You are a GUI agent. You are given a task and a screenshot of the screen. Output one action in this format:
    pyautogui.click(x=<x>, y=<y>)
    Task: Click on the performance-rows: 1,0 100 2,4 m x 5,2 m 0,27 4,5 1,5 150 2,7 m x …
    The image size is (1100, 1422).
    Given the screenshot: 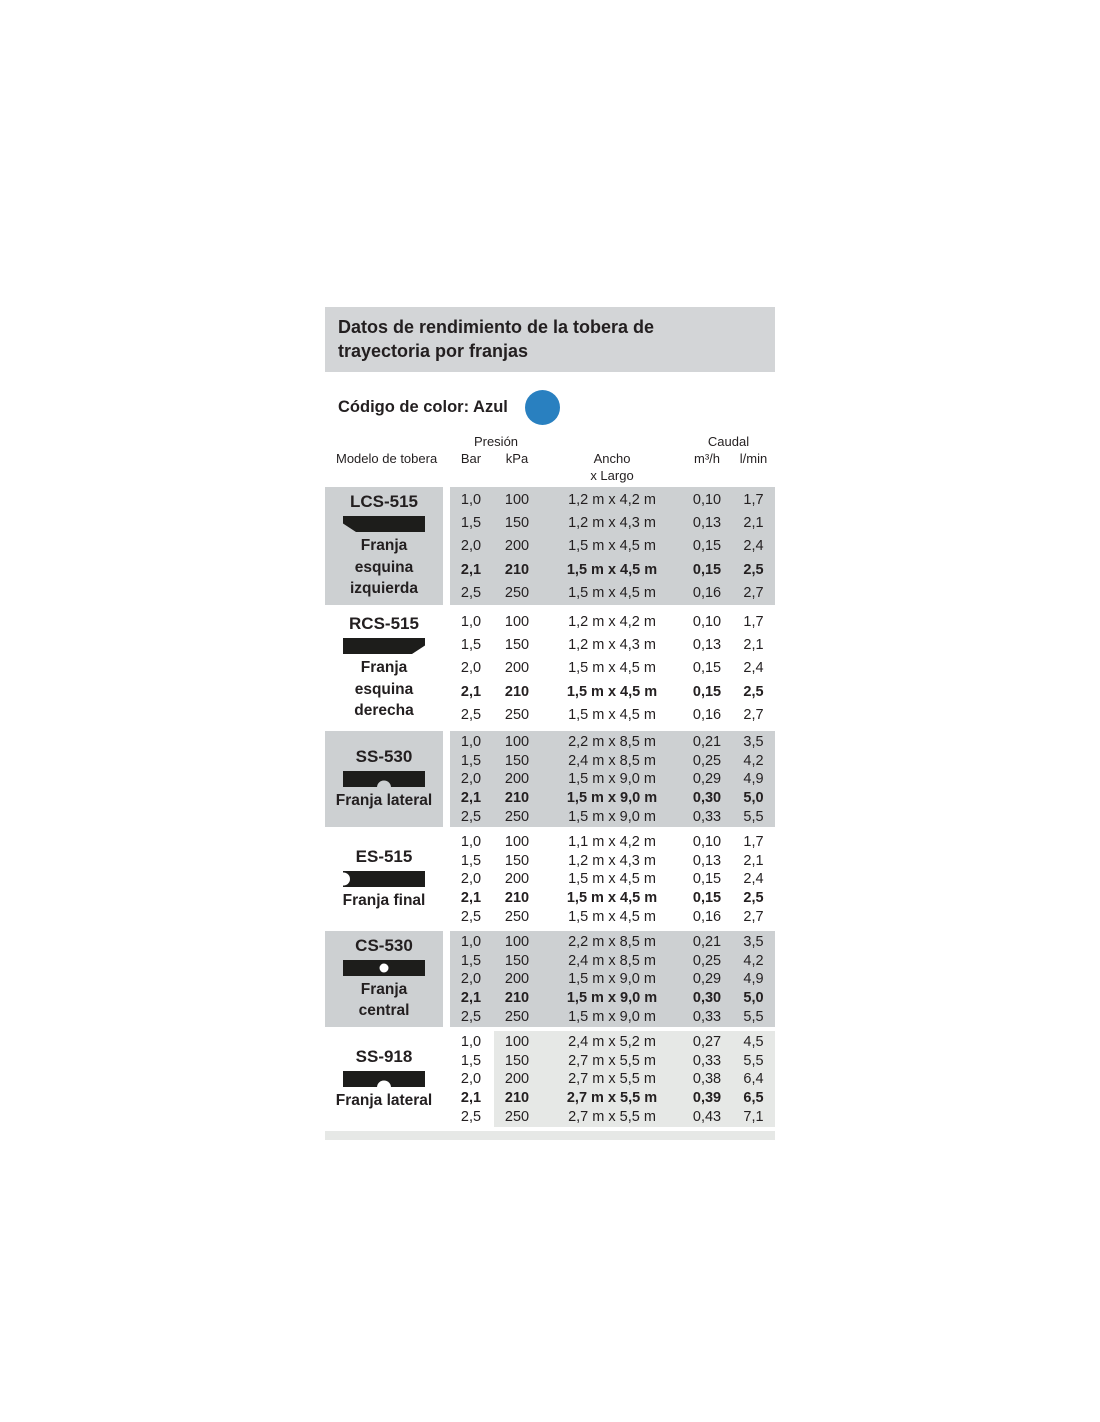 What is the action you would take?
    pyautogui.click(x=612, y=1078)
    